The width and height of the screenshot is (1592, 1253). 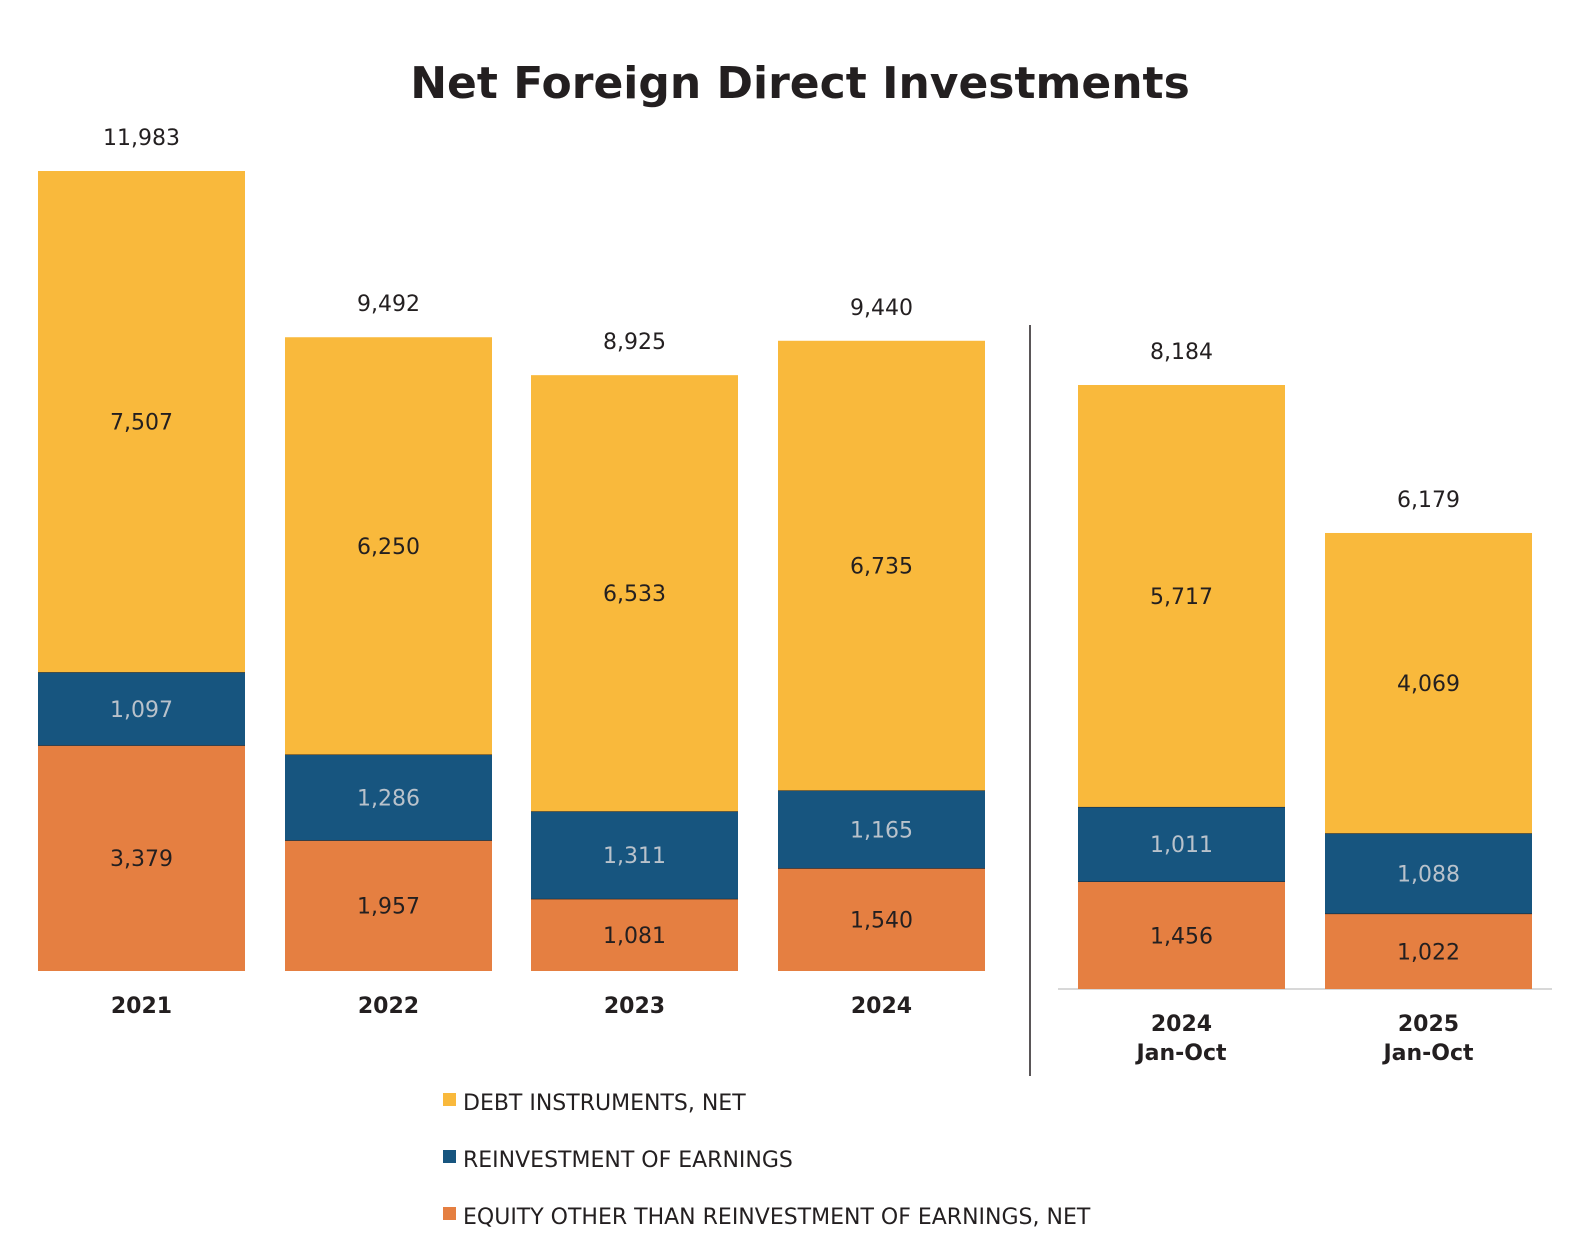 I want to click on legend-label: DEBT INSTRUMENTS, NET, so click(x=604, y=1103).